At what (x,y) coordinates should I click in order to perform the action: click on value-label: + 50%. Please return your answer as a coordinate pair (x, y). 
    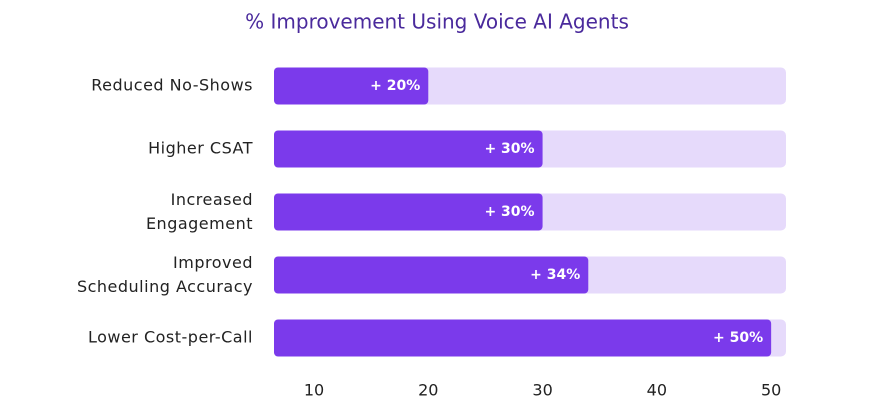
    Looking at the image, I should click on (738, 338).